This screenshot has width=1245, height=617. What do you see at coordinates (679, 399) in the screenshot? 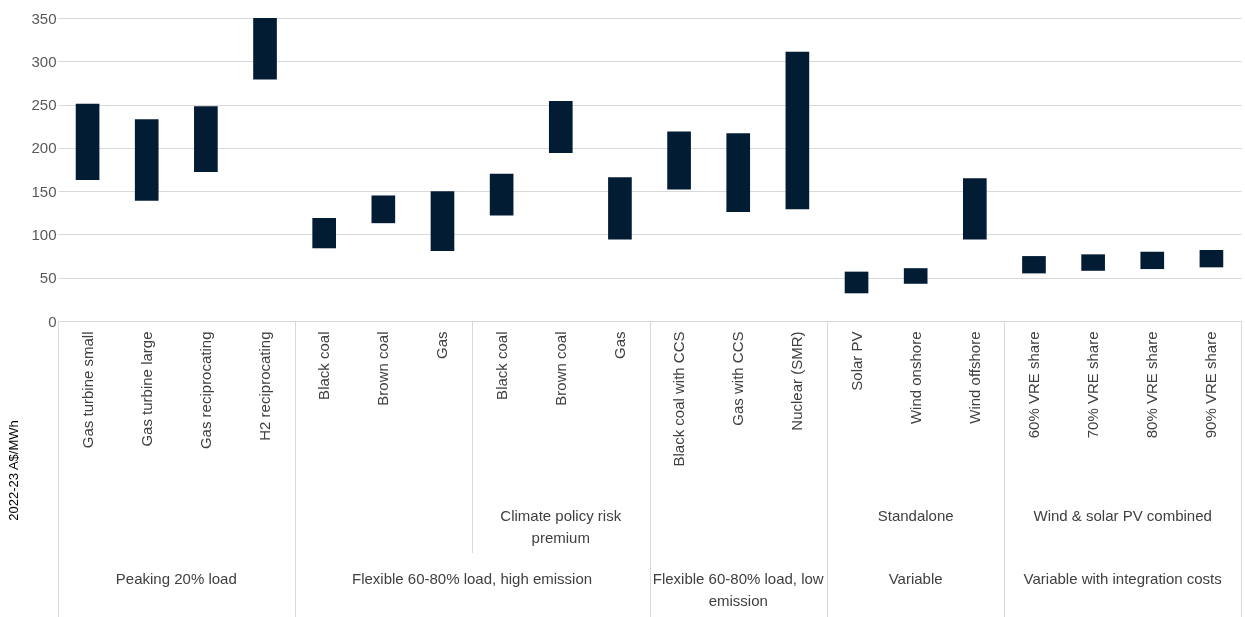
I see `x-tick-label: Black coal with CCS` at bounding box center [679, 399].